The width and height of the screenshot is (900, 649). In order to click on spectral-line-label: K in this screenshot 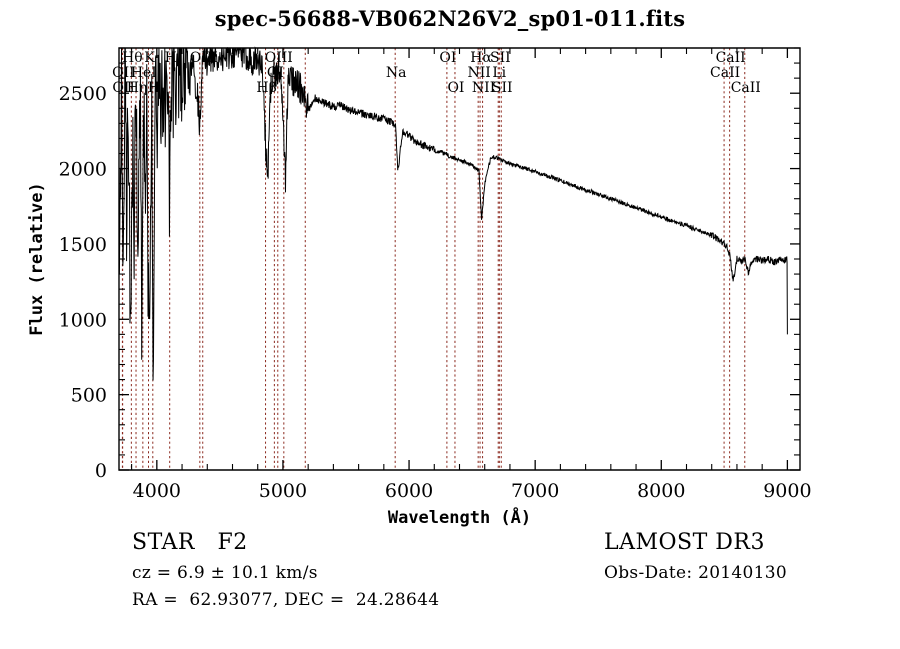, I will do `click(149, 58)`.